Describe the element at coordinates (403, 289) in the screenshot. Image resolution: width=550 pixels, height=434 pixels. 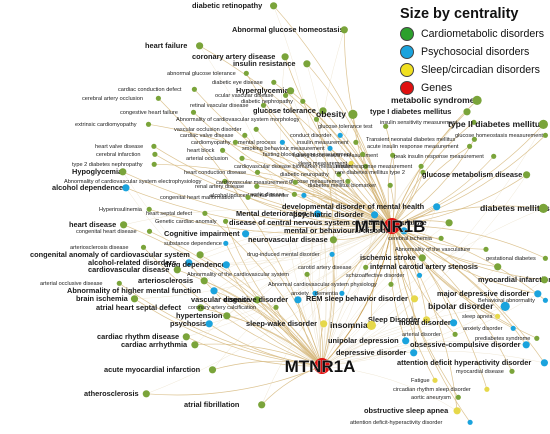
I see `edge-depressive-disorder-b` at that location.